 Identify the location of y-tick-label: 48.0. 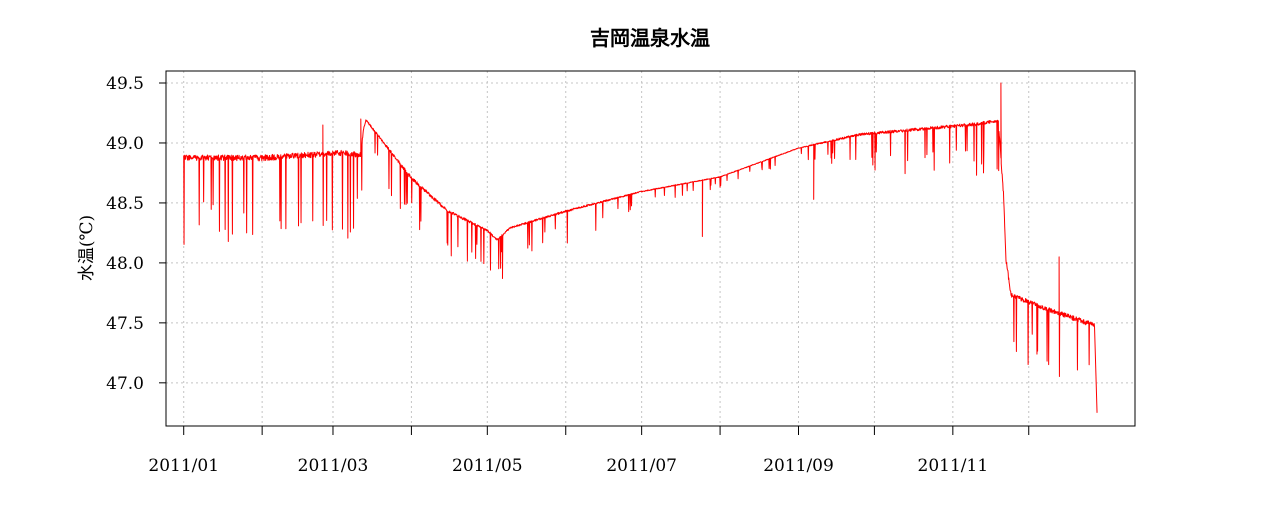
(125, 264).